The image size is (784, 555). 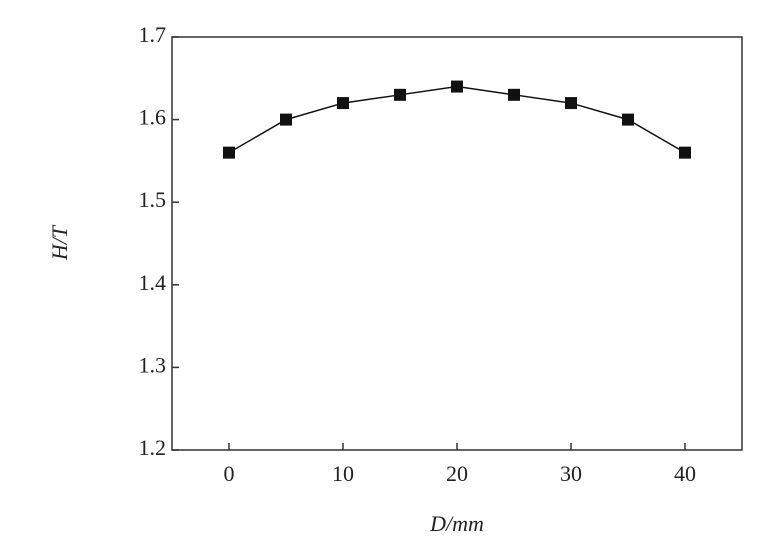 I want to click on x-tick-label: 40, so click(x=685, y=473).